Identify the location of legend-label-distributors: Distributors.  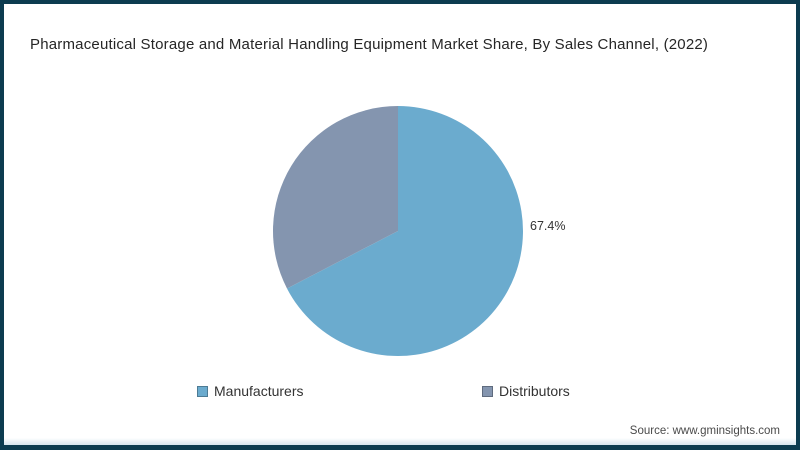
(534, 391).